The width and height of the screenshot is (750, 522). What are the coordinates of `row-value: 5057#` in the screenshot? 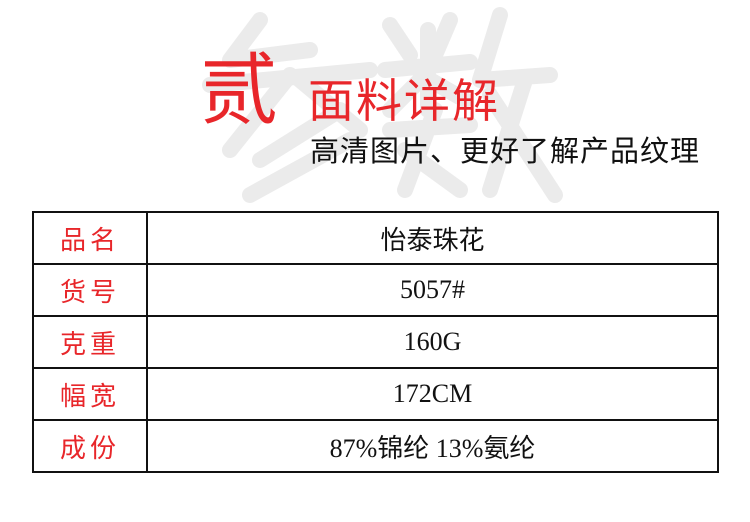 It's located at (432, 290).